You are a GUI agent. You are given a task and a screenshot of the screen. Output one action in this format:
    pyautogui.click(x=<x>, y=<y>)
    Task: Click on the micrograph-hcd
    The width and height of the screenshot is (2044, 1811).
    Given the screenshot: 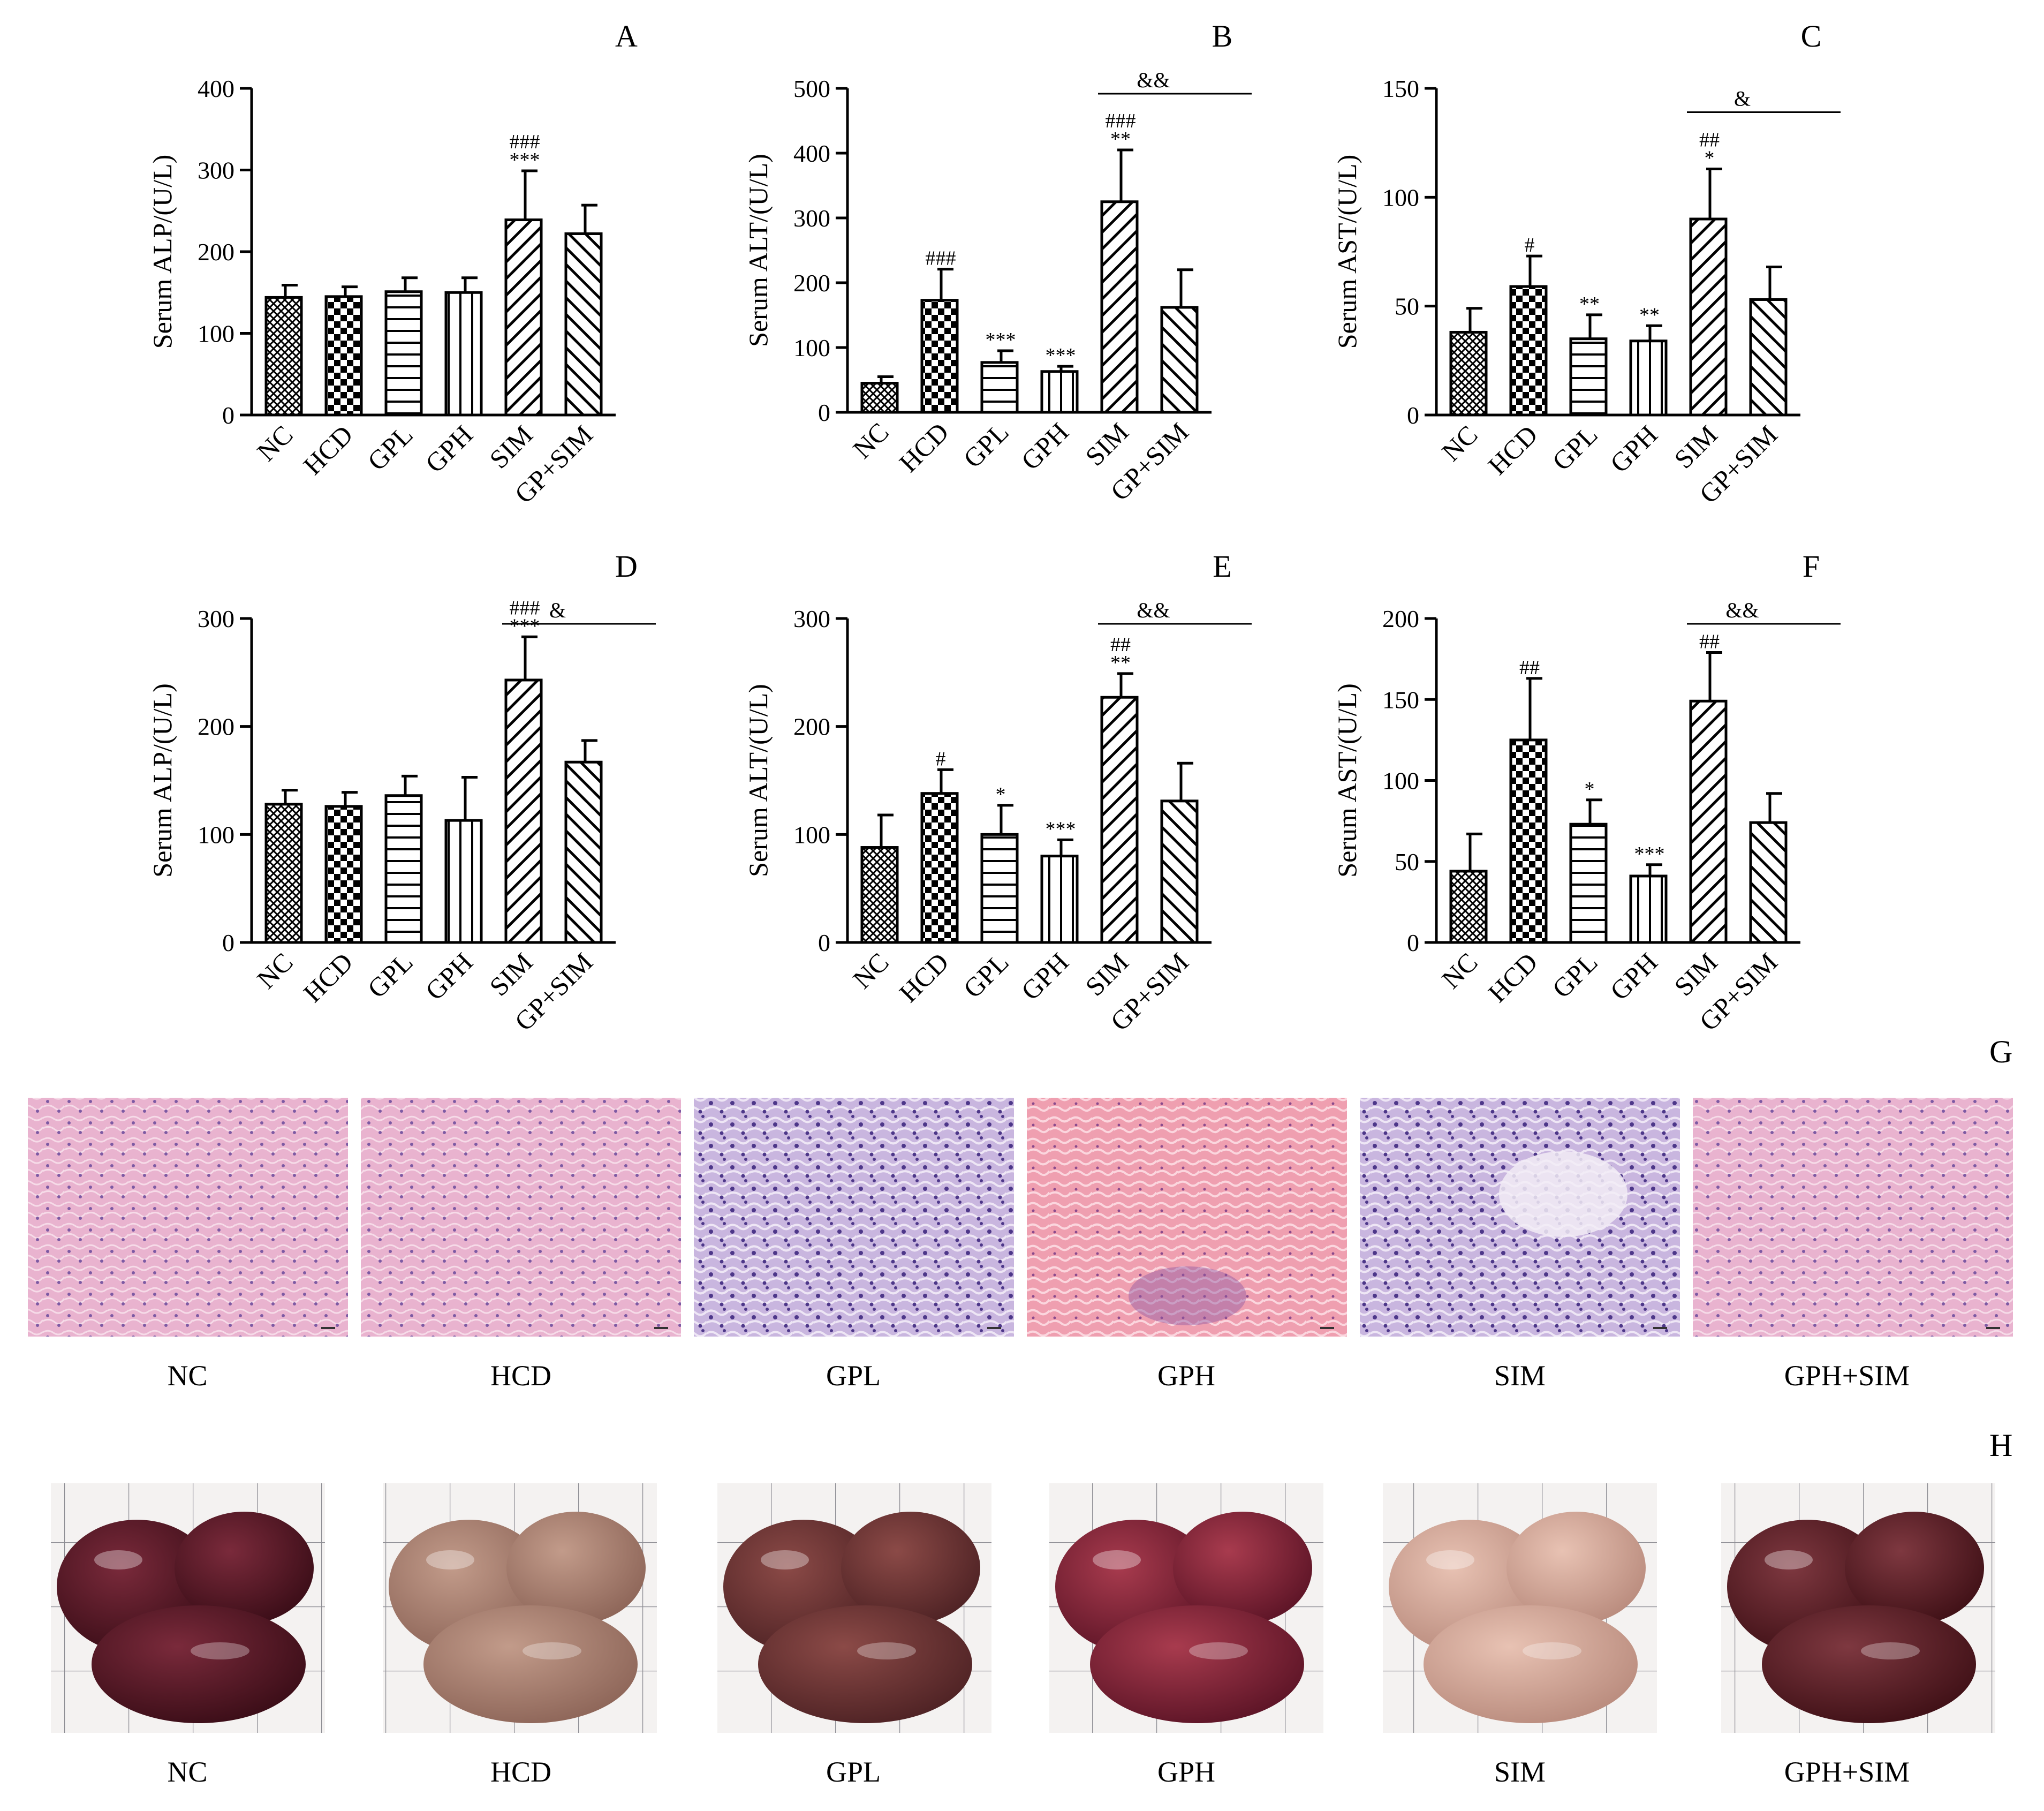 What is the action you would take?
    pyautogui.click(x=521, y=1217)
    